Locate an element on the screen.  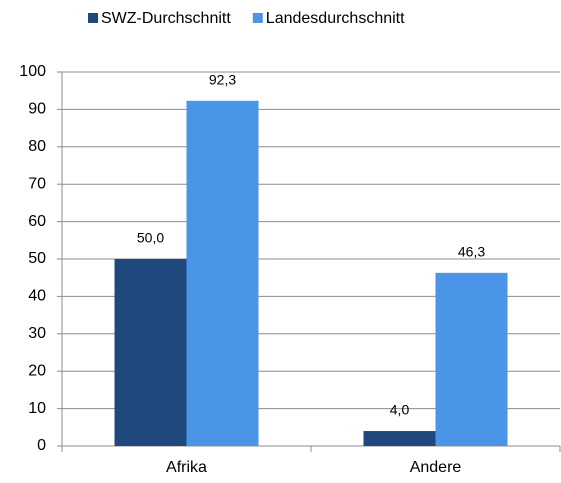
x-tick-label: Afrika is located at coordinates (186, 467).